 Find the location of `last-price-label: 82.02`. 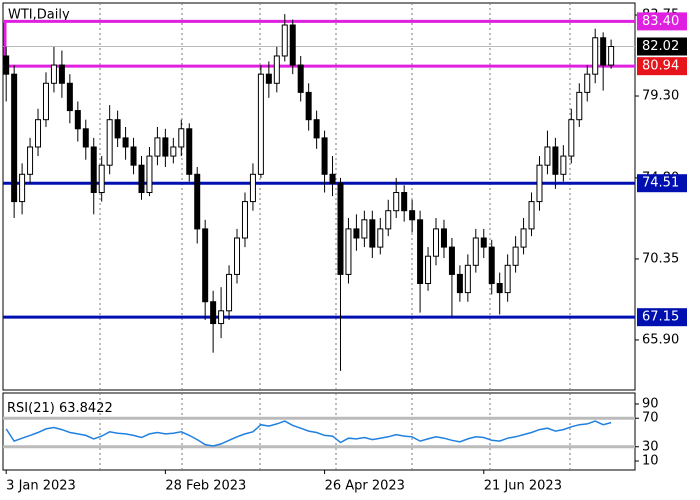

last-price-label: 82.02 is located at coordinates (660, 46).